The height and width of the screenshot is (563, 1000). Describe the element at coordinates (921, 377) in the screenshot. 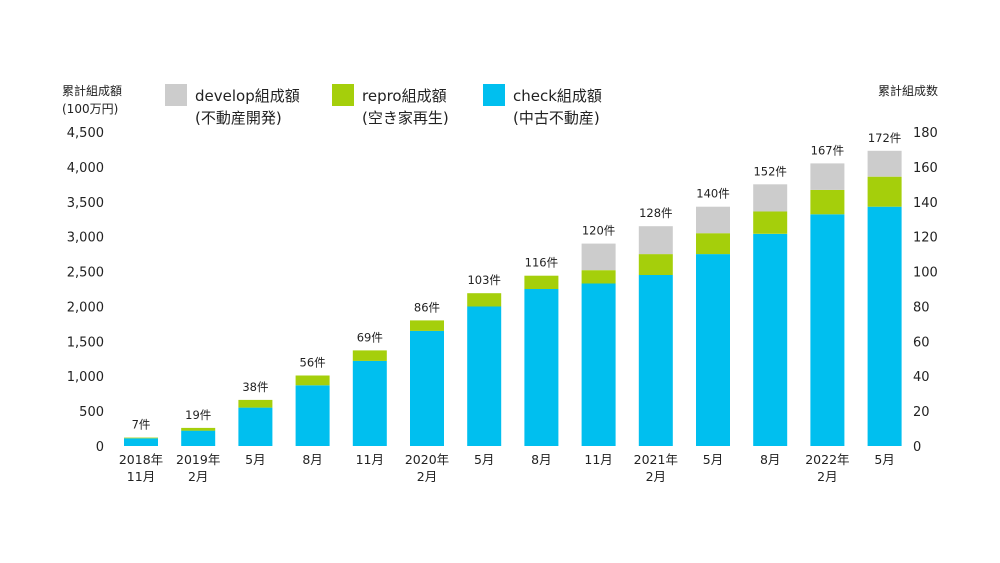

I see `right-tick-label: 40` at that location.